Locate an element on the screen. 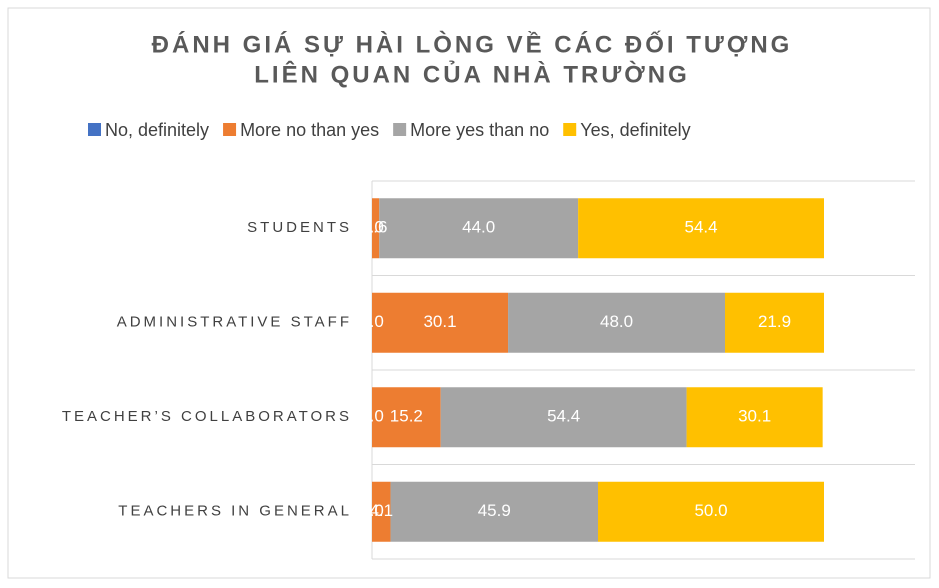  value-label: 15.2 is located at coordinates (406, 416).